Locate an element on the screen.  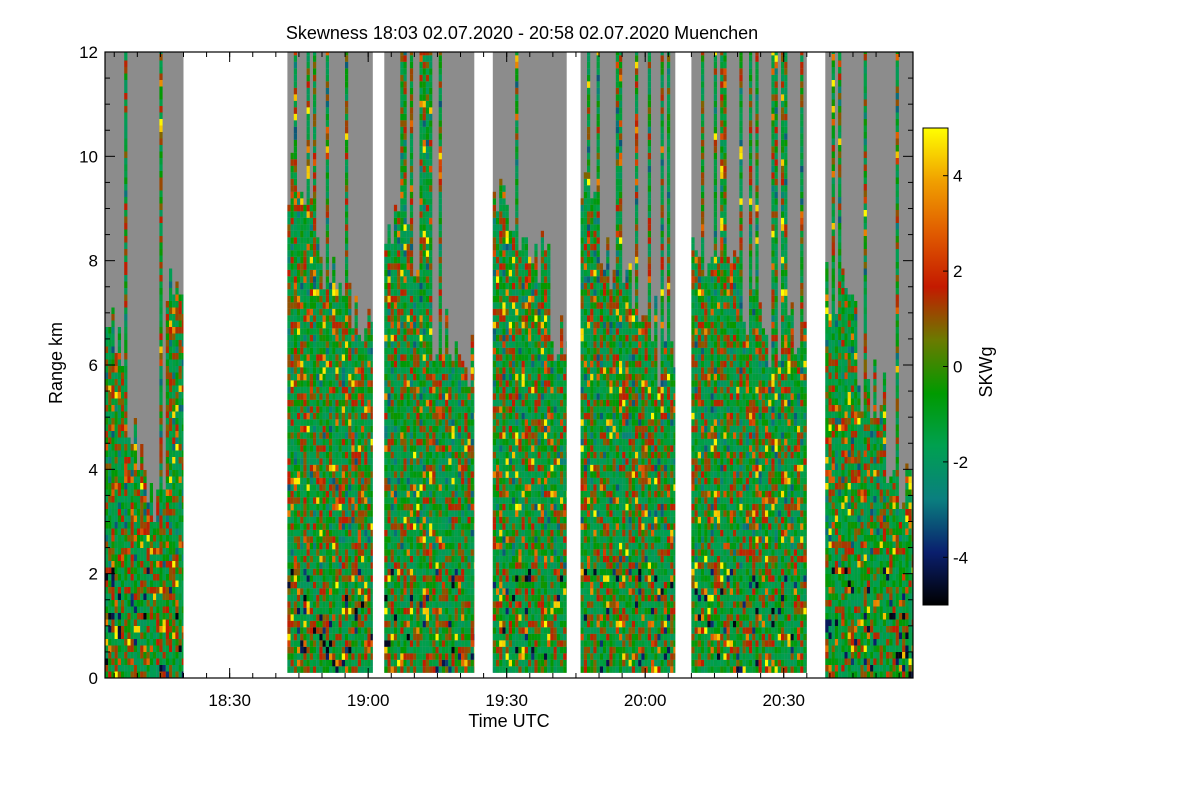
y-tick-label: 4 is located at coordinates (93, 469).